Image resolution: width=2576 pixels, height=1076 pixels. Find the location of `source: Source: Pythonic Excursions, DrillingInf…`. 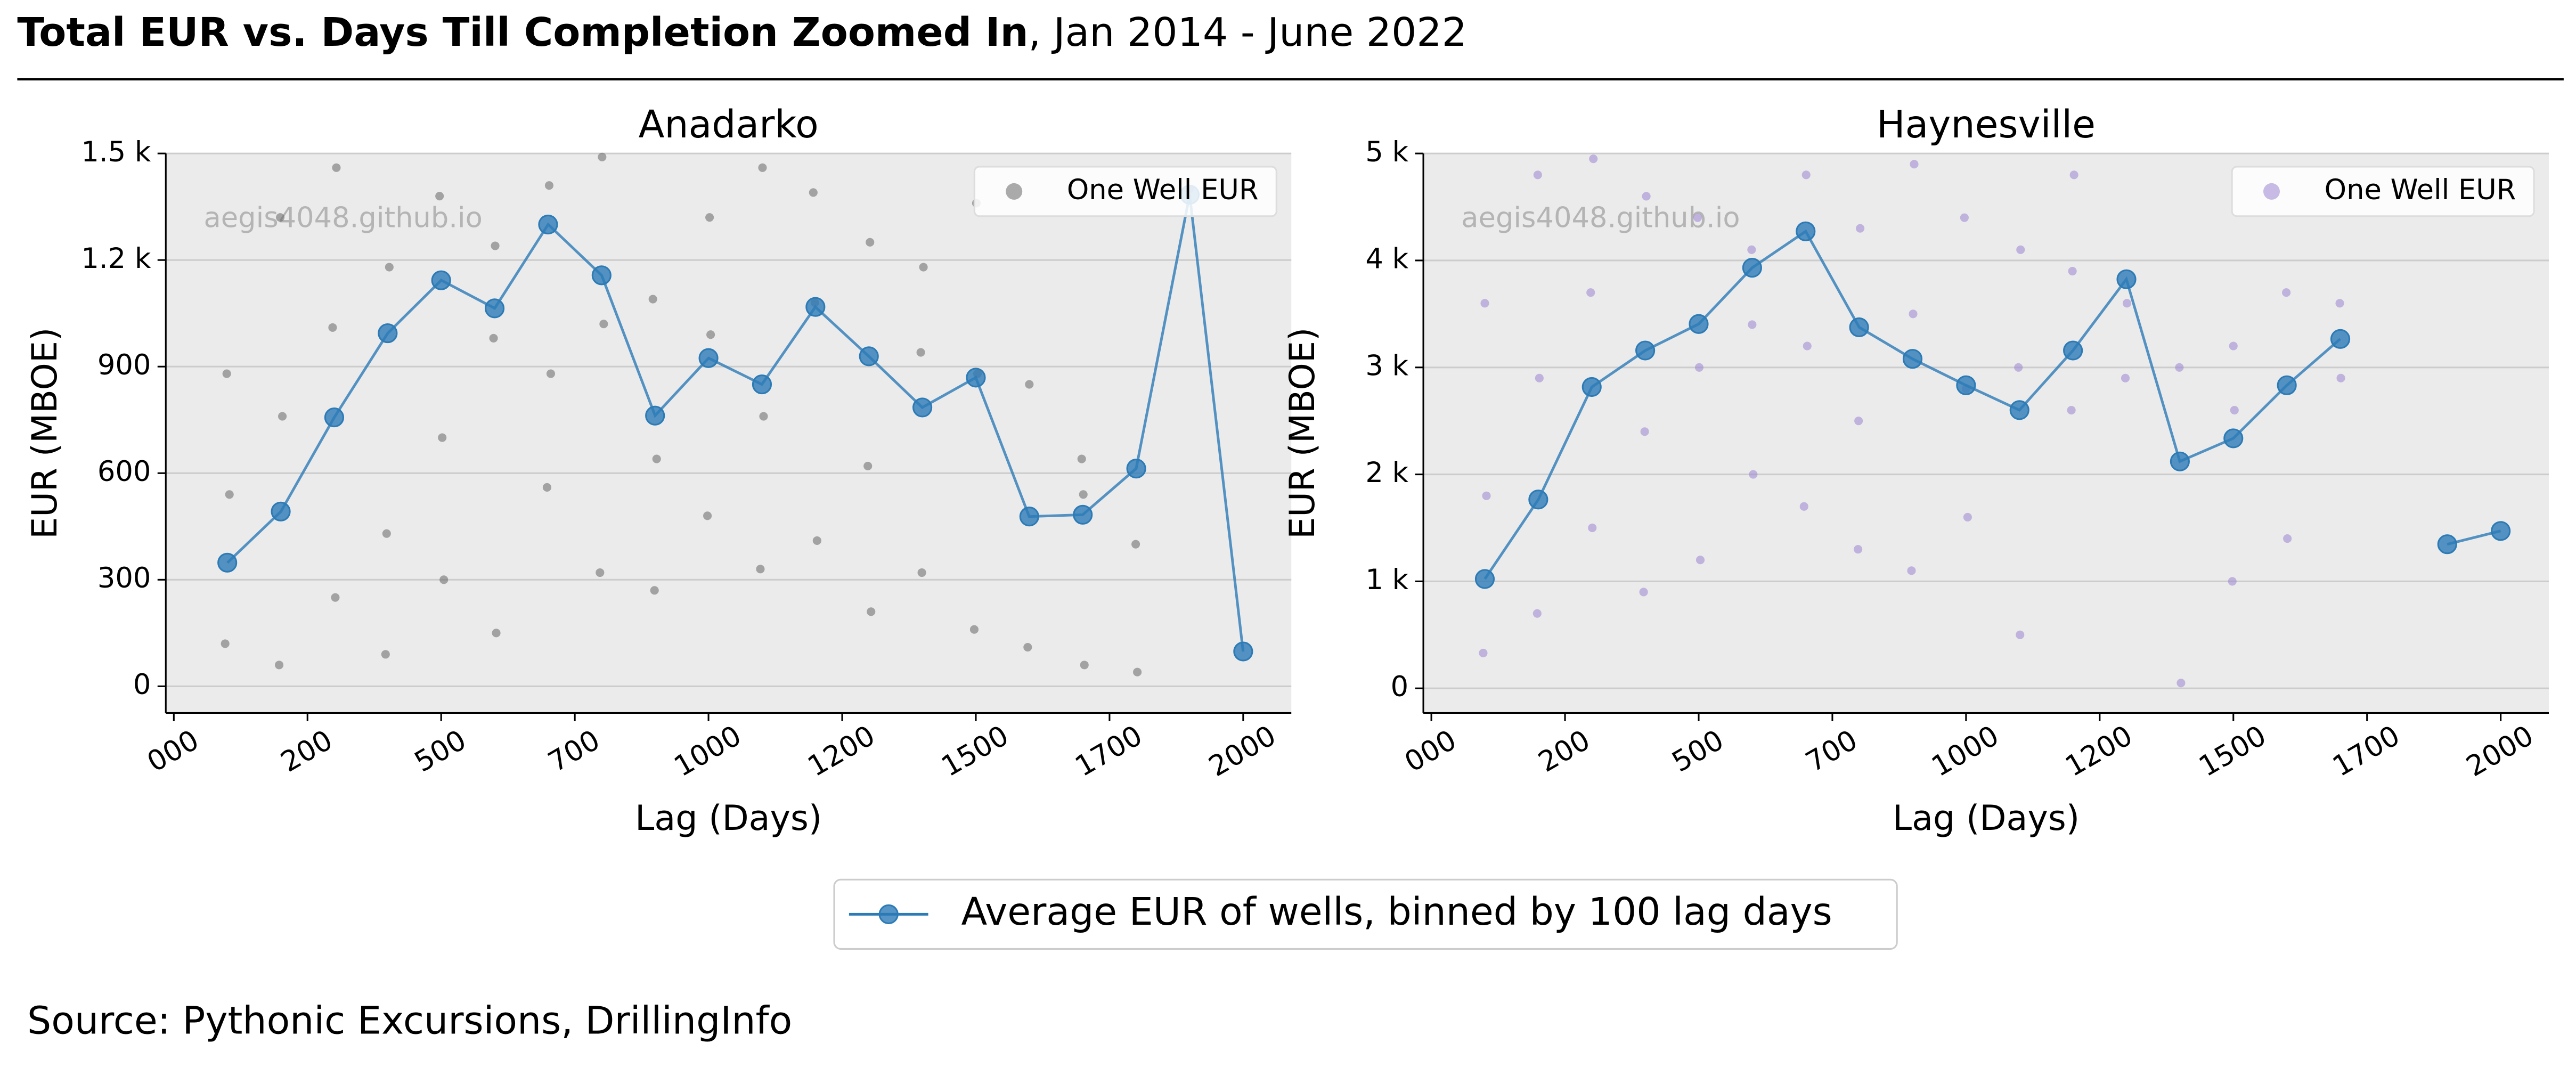

source: Source: Pythonic Excursions, DrillingInf… is located at coordinates (410, 1020).